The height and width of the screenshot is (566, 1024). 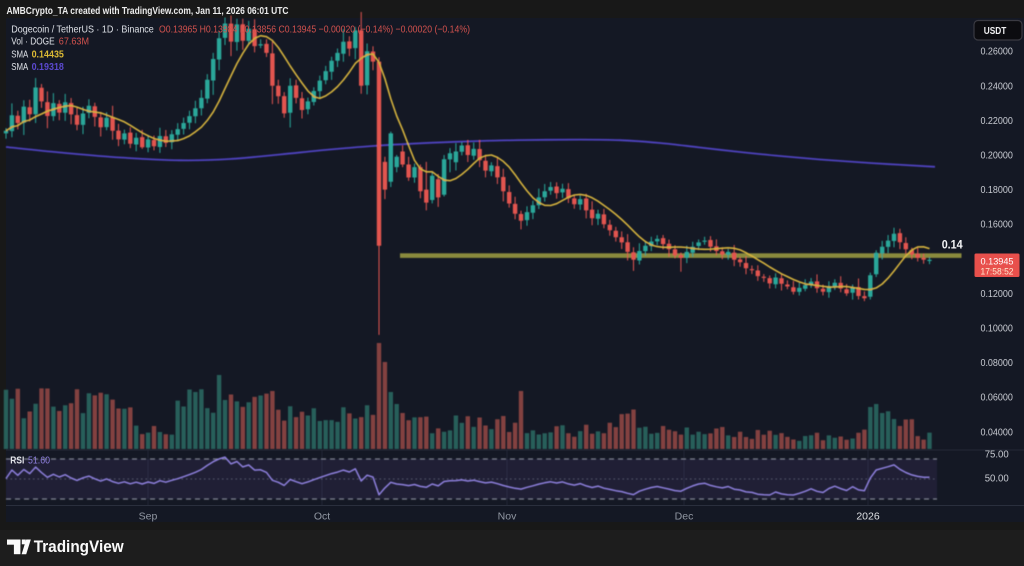 I want to click on svg-text: 67.63M, so click(x=74, y=41).